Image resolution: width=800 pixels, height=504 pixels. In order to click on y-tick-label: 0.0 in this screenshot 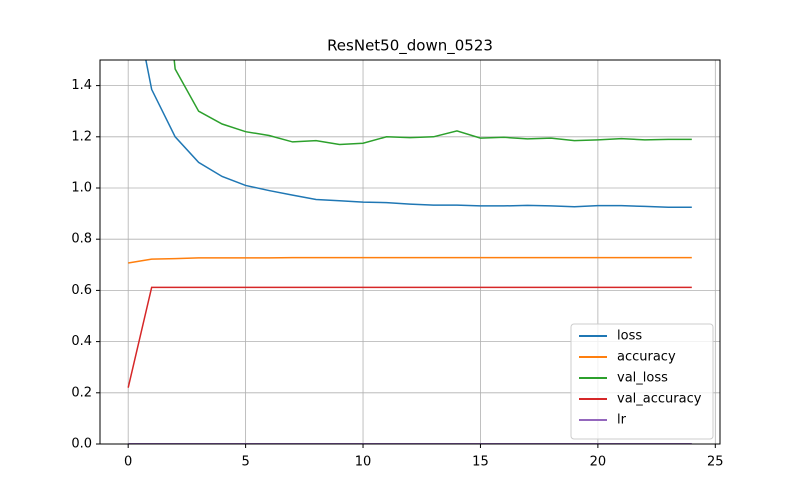, I will do `click(81, 444)`.